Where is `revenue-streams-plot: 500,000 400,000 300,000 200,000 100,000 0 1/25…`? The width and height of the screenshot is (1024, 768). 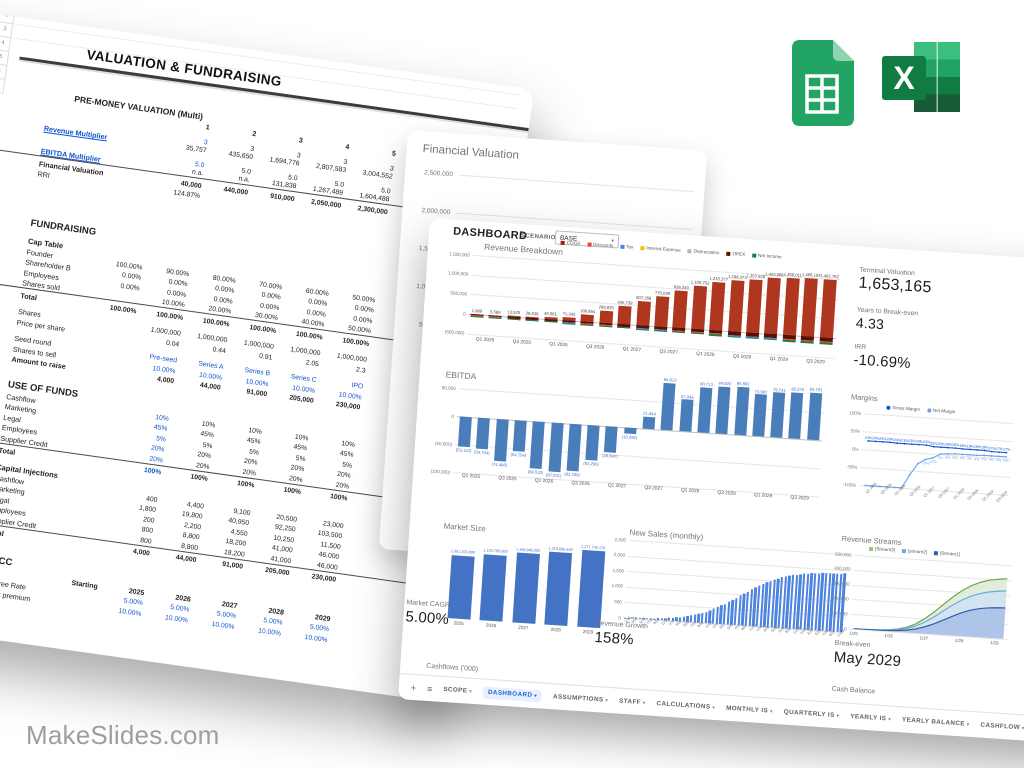
revenue-streams-plot: 500,000 400,000 300,000 200,000 100,000 0 1/25… is located at coordinates (922, 598).